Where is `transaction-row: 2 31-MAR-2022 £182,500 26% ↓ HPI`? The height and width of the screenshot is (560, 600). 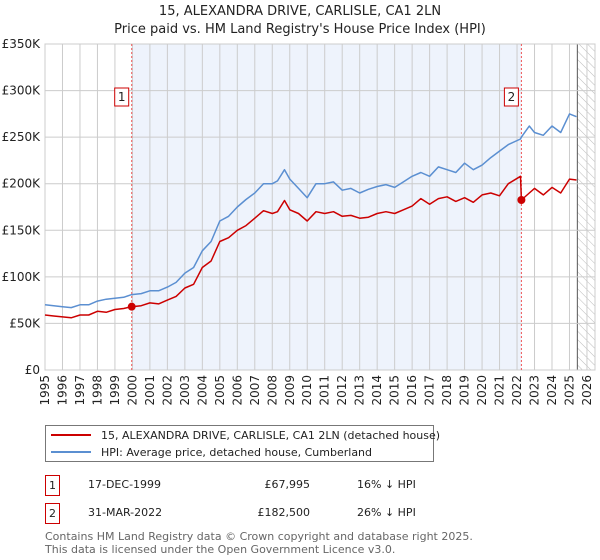
transaction-row: 2 31-MAR-2022 £182,500 26% ↓ HPI is located at coordinates (245, 514).